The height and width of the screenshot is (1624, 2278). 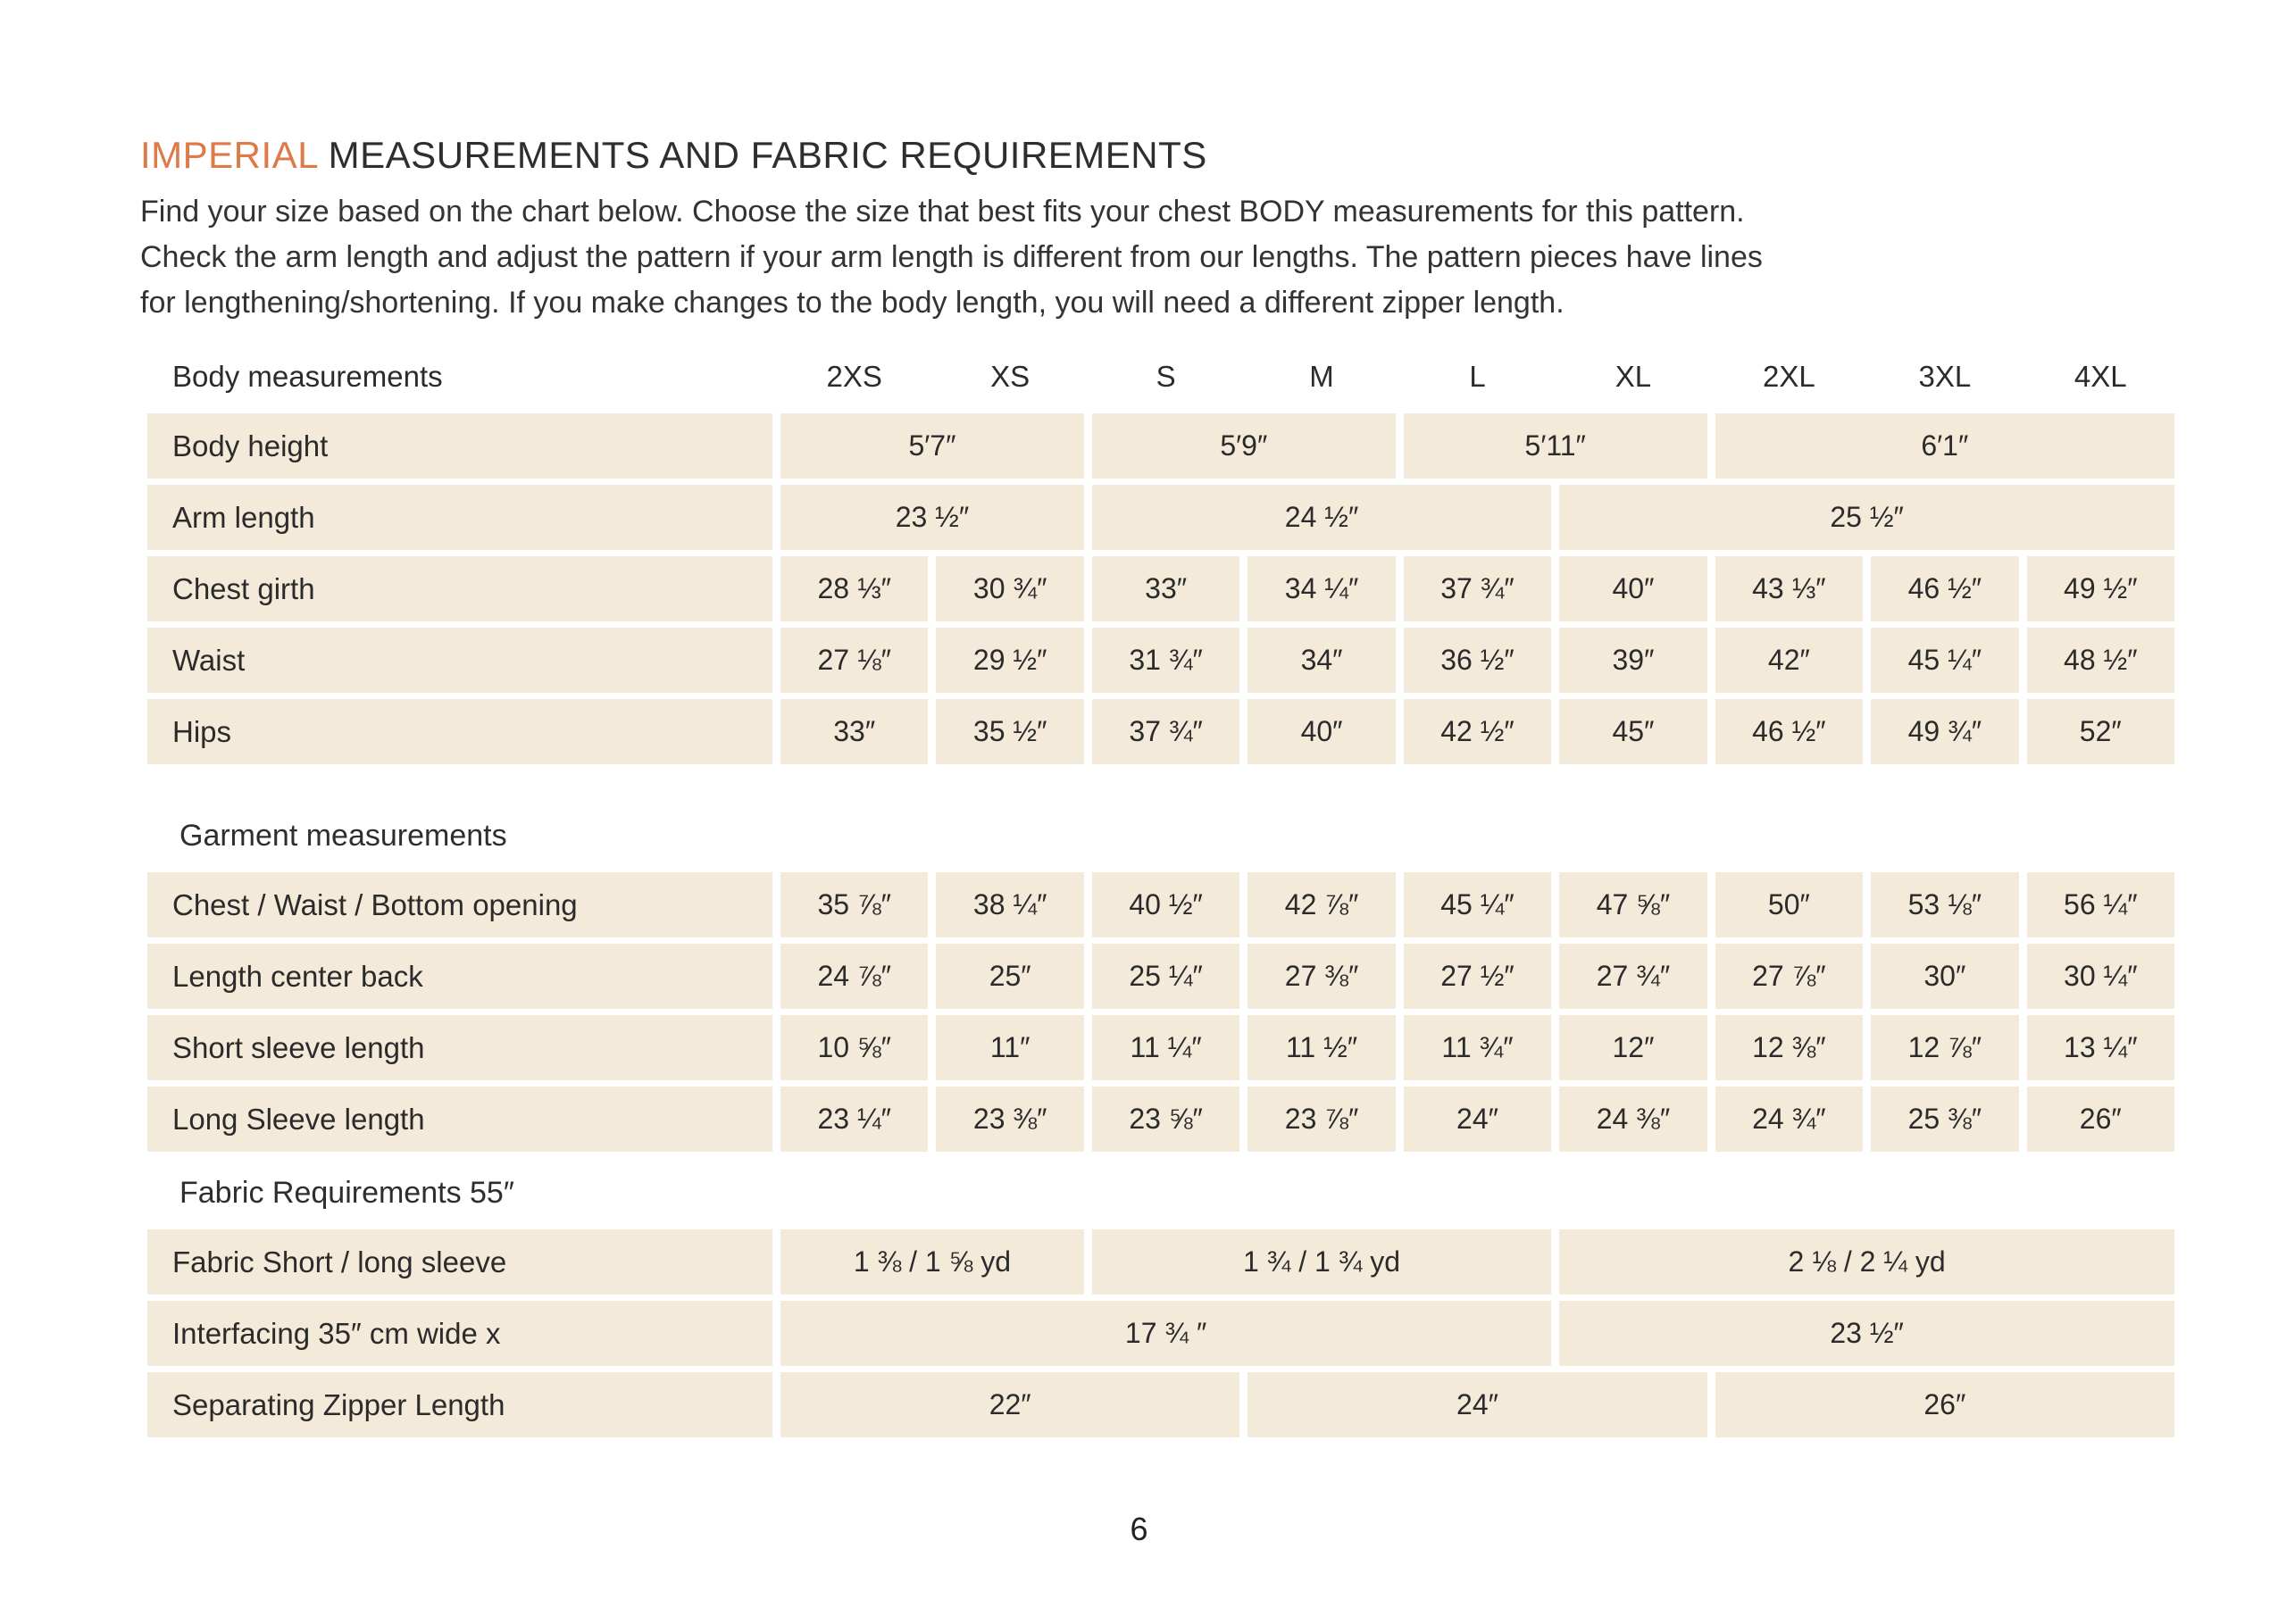 I want to click on value-cell: 28 ⅓″, so click(x=854, y=588).